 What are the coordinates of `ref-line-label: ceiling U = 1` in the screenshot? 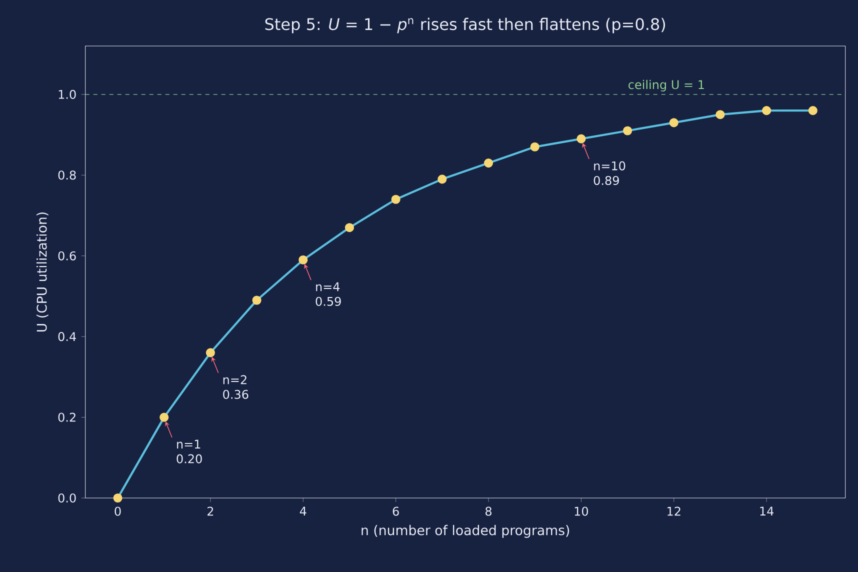 It's located at (666, 86).